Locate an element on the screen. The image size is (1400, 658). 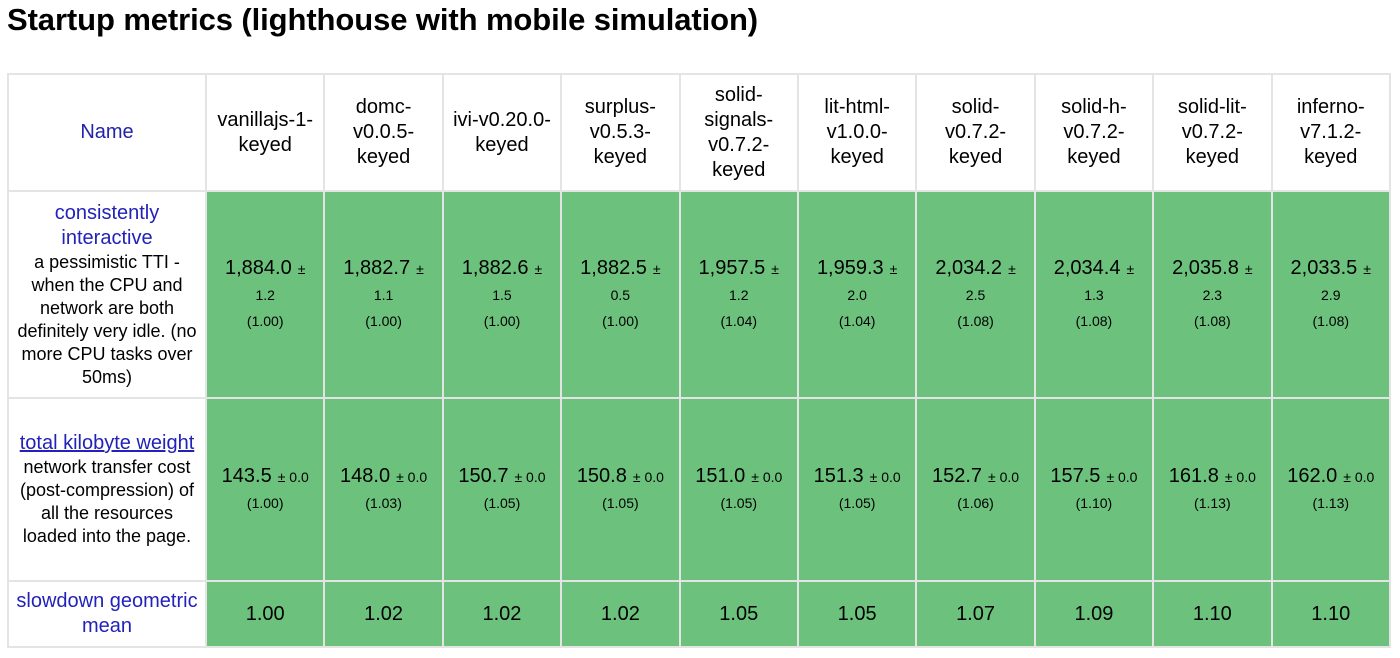
metric-value: 2,034.2 is located at coordinates (969, 268).